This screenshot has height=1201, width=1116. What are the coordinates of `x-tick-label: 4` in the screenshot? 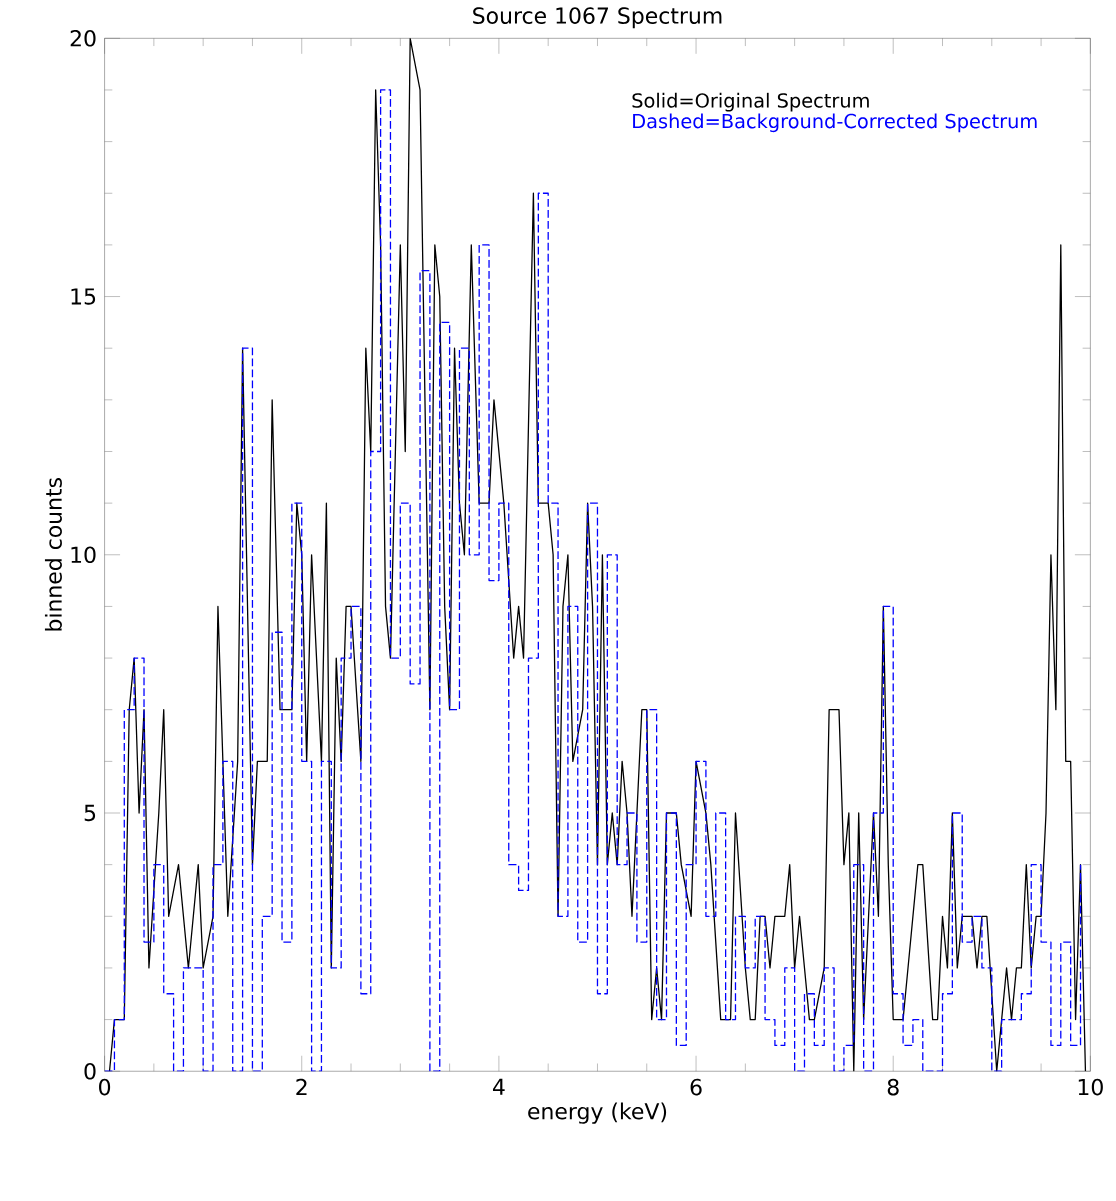 It's located at (499, 1086).